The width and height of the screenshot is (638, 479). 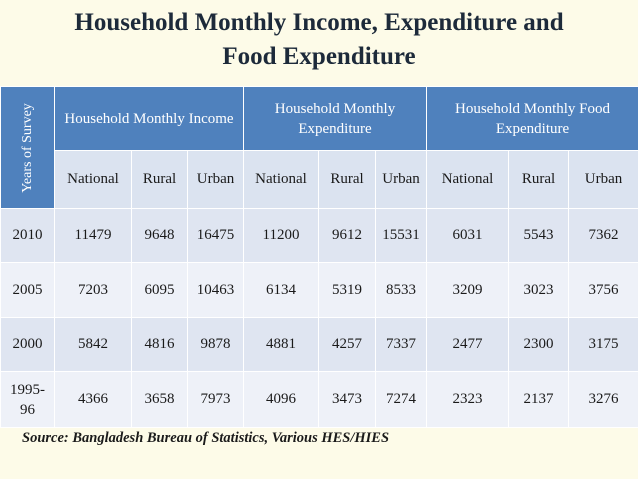 What do you see at coordinates (468, 344) in the screenshot?
I see `value-cell: 2477` at bounding box center [468, 344].